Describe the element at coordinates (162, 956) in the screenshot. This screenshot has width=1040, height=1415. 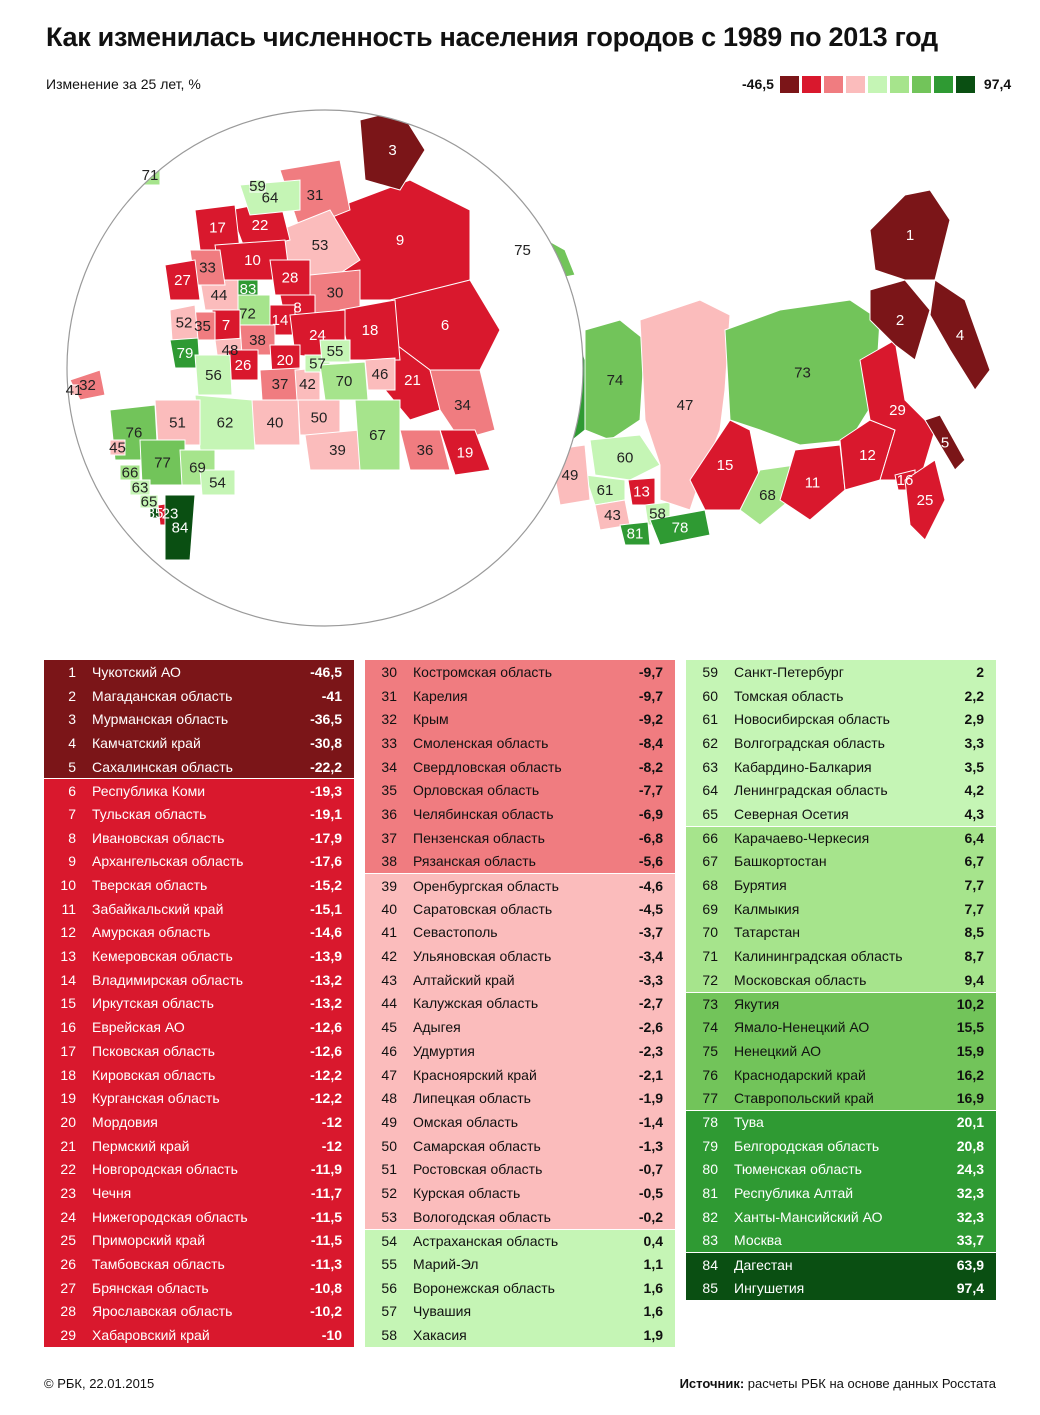
I see `region-name: Кемеровская область` at that location.